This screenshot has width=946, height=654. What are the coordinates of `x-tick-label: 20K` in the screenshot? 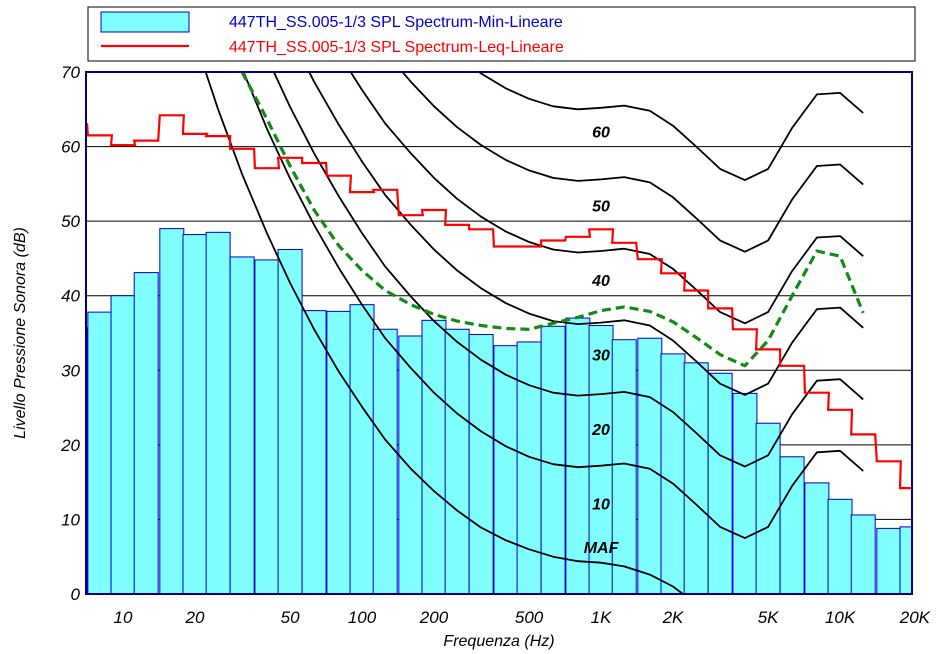 It's located at (915, 617).